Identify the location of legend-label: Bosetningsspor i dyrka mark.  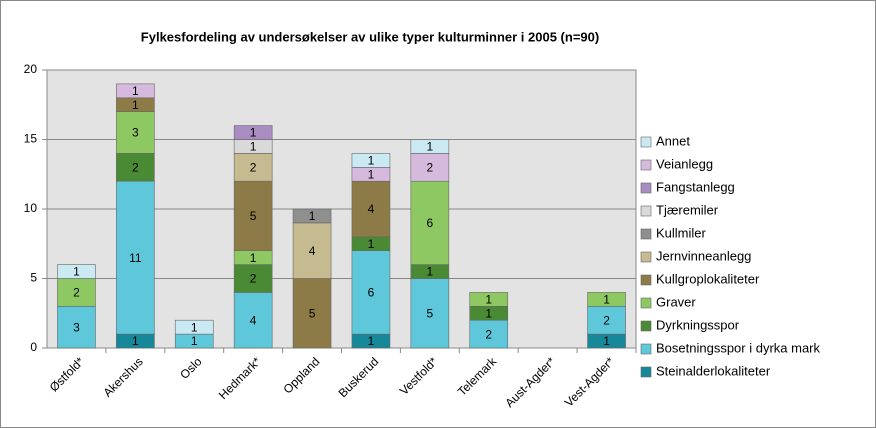
(738, 347).